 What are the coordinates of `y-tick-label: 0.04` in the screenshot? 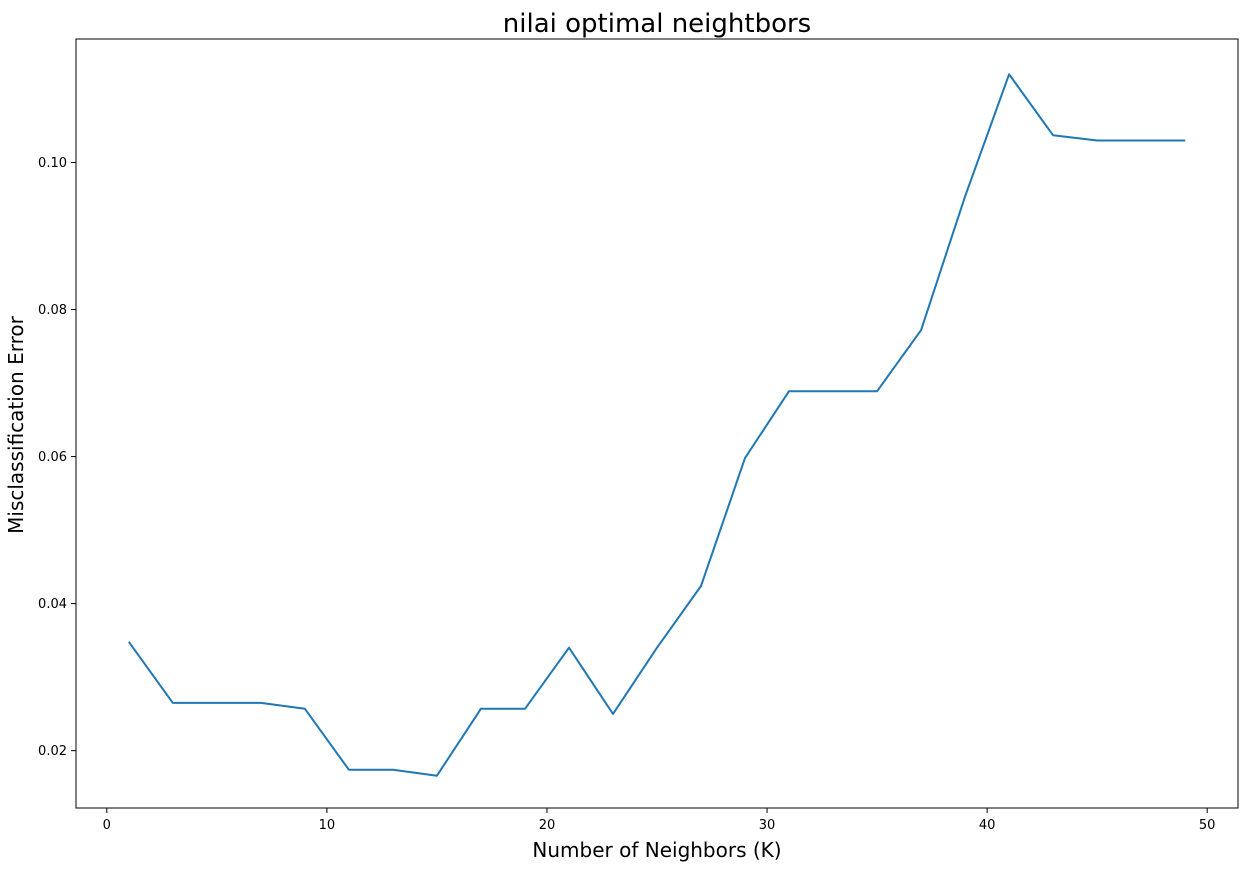 It's located at (52, 604).